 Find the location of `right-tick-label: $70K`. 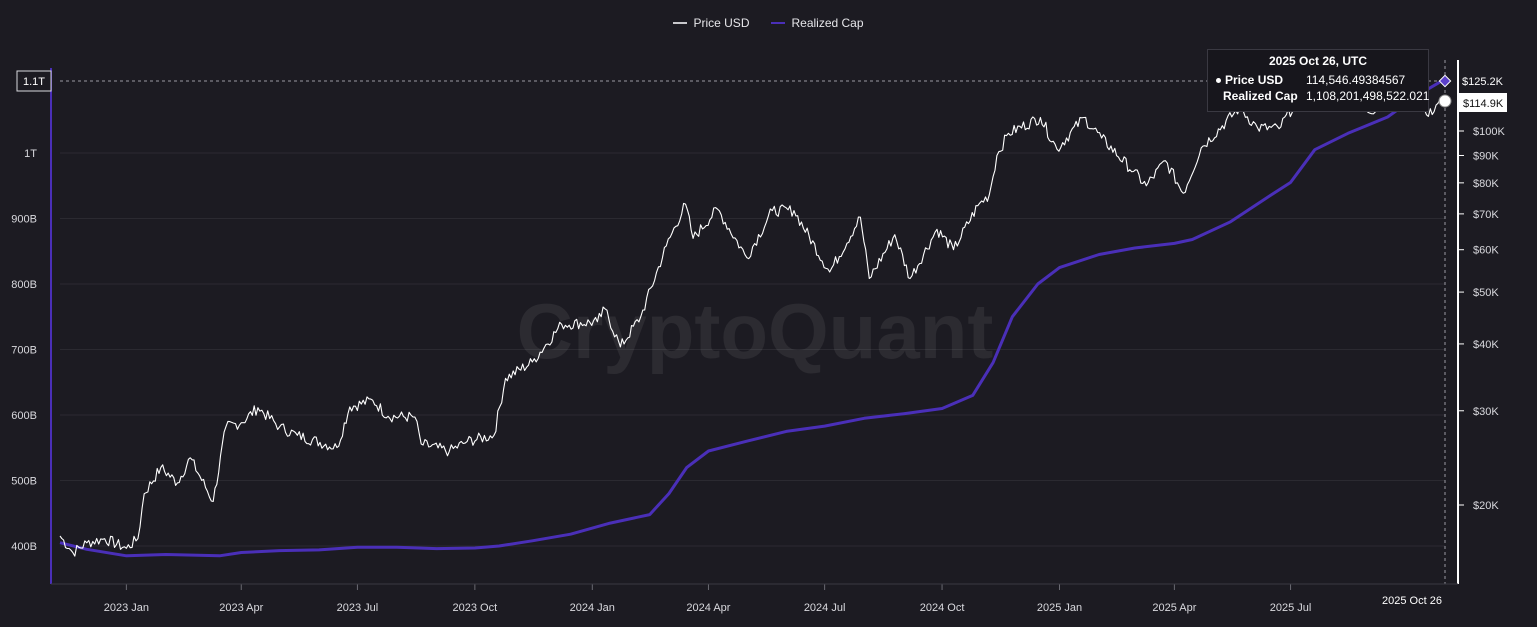

right-tick-label: $70K is located at coordinates (1486, 215).